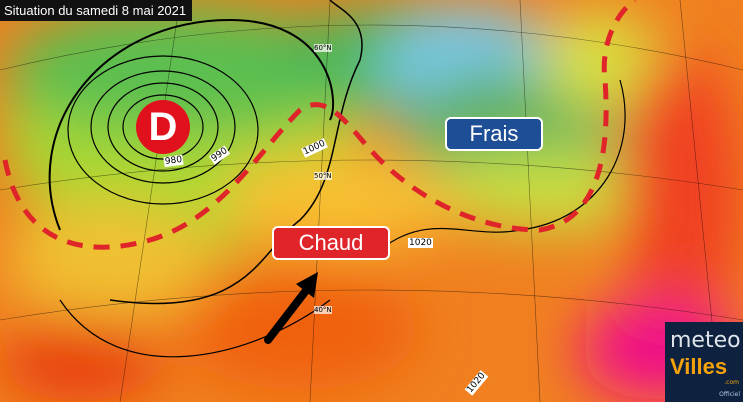  What do you see at coordinates (163, 127) in the screenshot?
I see `low-pressure-marker: D` at bounding box center [163, 127].